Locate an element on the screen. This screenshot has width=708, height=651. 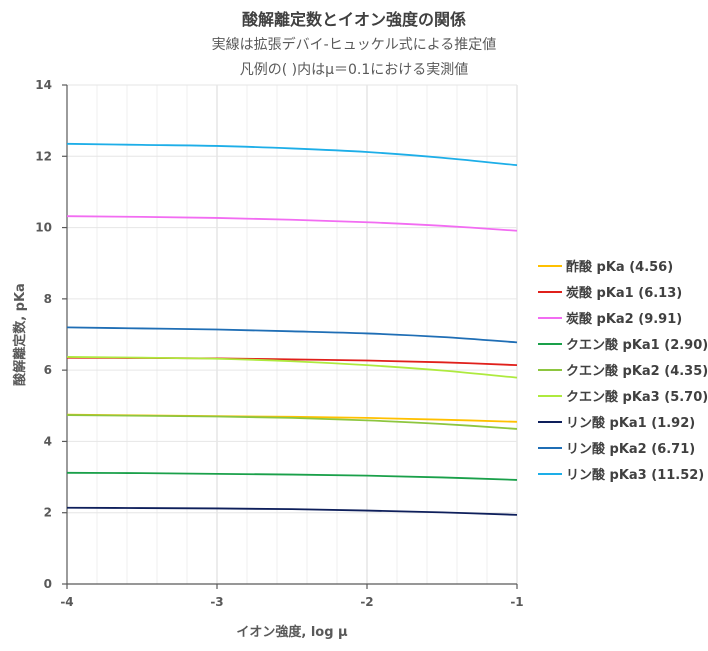
y-axis-label: 酸解離定数, pKa is located at coordinates (20, 334).